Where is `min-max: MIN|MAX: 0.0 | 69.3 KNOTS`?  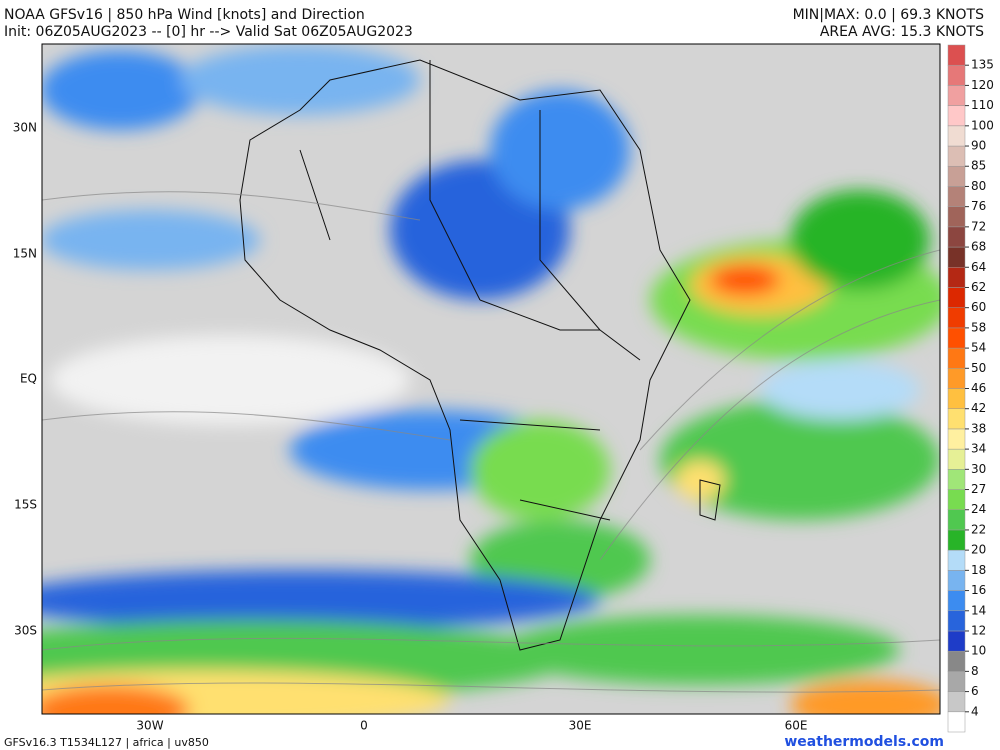
min-max: MIN|MAX: 0.0 | 69.3 KNOTS is located at coordinates (889, 15).